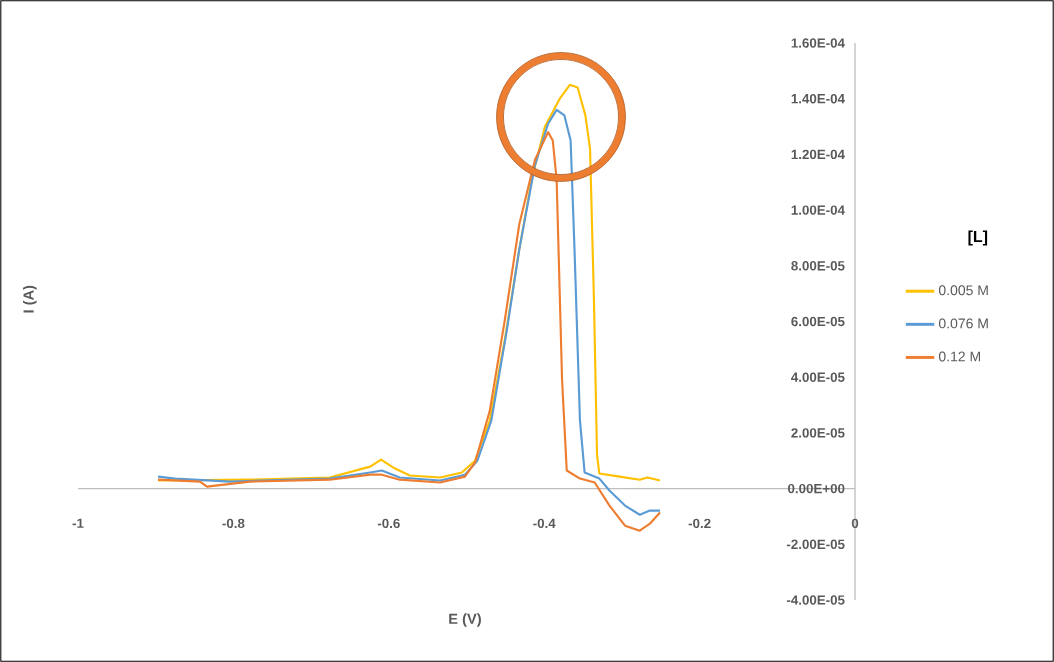 The width and height of the screenshot is (1054, 662). What do you see at coordinates (959, 356) in the screenshot?
I see `legend-label: 0.12 M` at bounding box center [959, 356].